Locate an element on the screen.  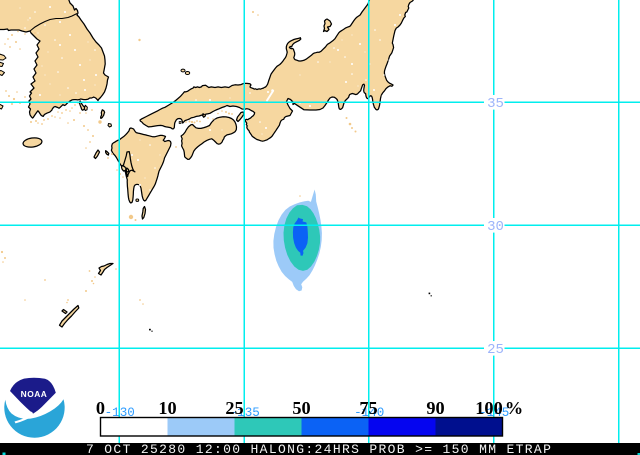
svg-text: 75 is located at coordinates (368, 408).